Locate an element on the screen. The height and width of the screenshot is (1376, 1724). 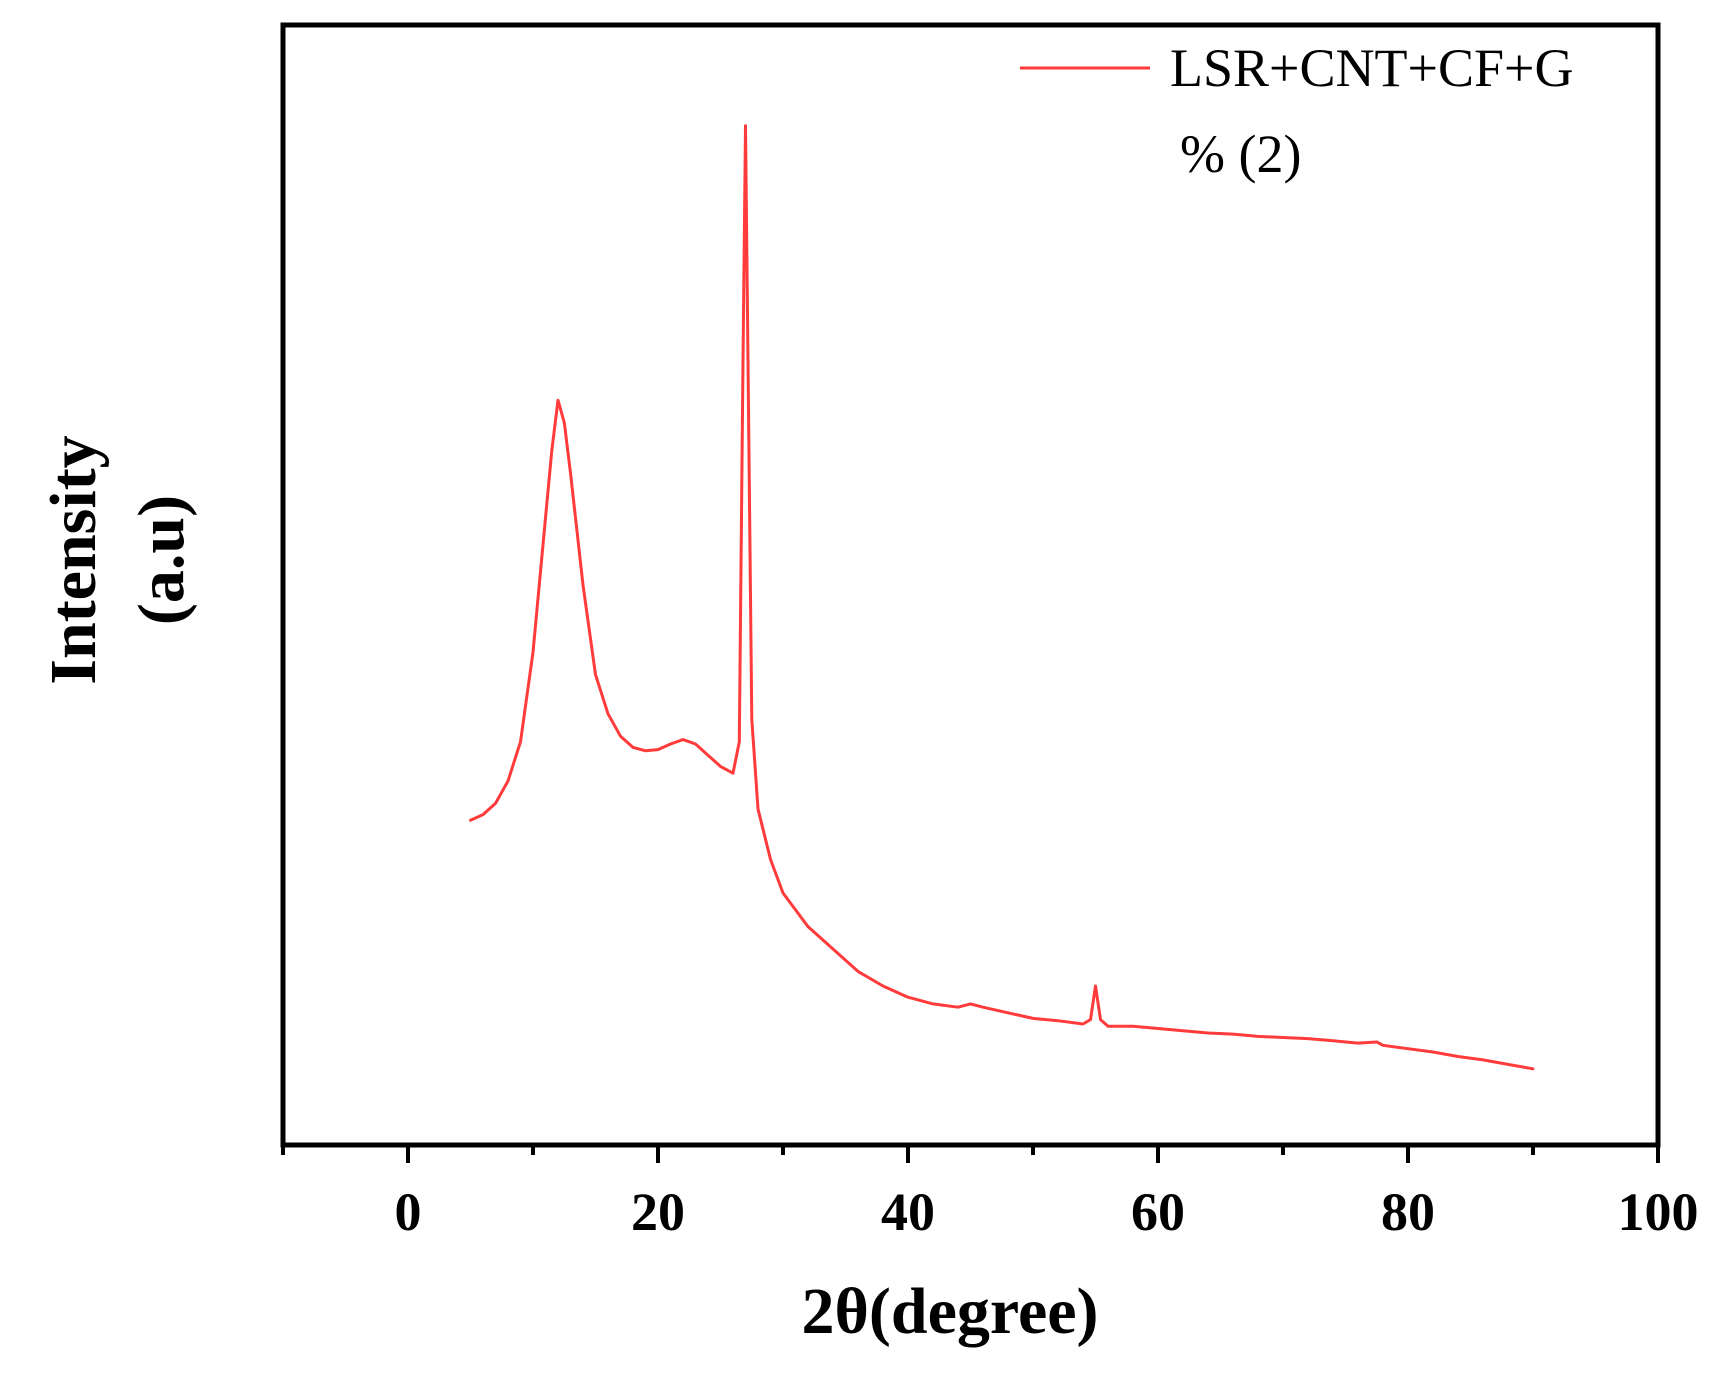
x-tick-label: 20 is located at coordinates (658, 1212).